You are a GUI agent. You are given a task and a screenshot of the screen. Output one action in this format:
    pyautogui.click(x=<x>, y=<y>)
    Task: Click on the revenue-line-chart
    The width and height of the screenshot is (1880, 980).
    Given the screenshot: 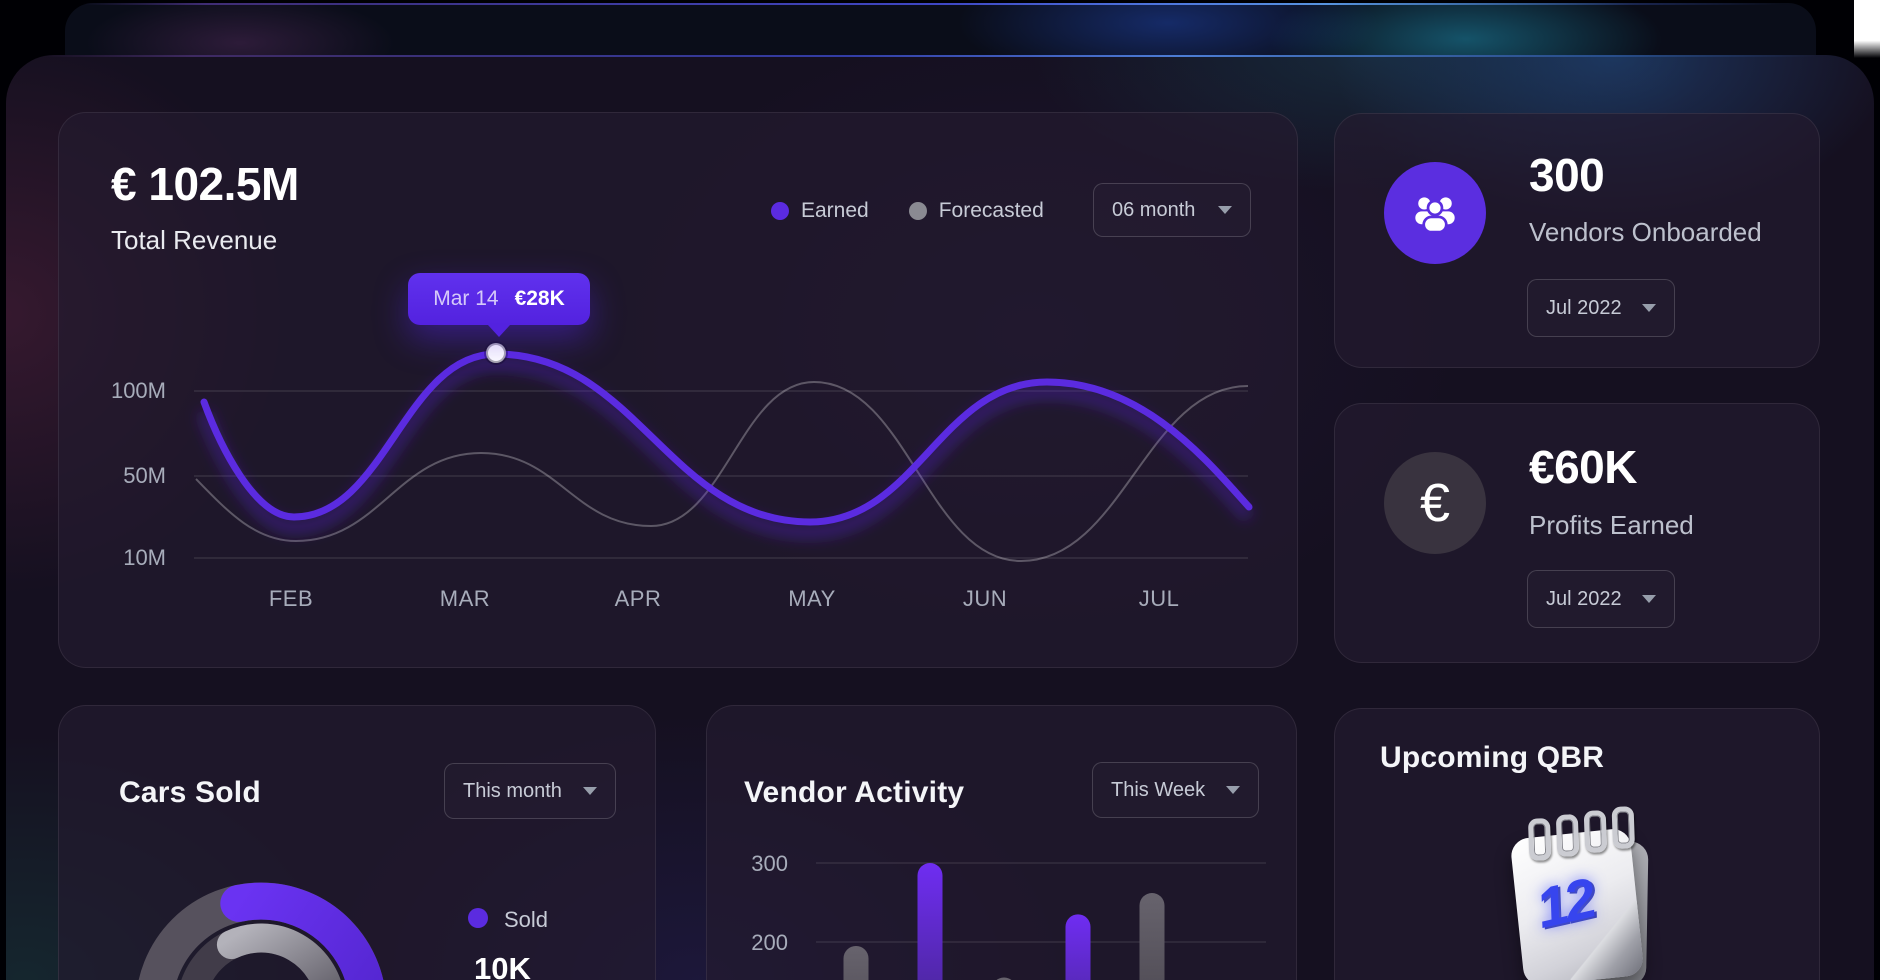 What is the action you would take?
    pyautogui.click(x=724, y=452)
    